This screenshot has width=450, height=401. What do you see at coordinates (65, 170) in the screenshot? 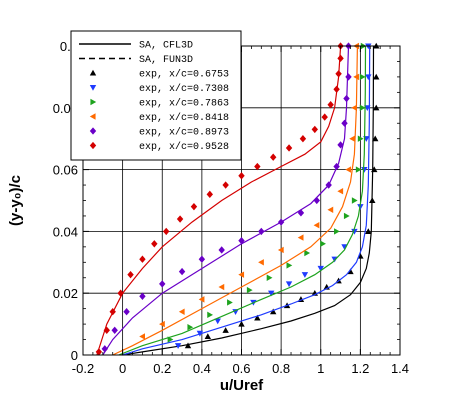
I see `y-tick-label: 0.06` at bounding box center [65, 170].